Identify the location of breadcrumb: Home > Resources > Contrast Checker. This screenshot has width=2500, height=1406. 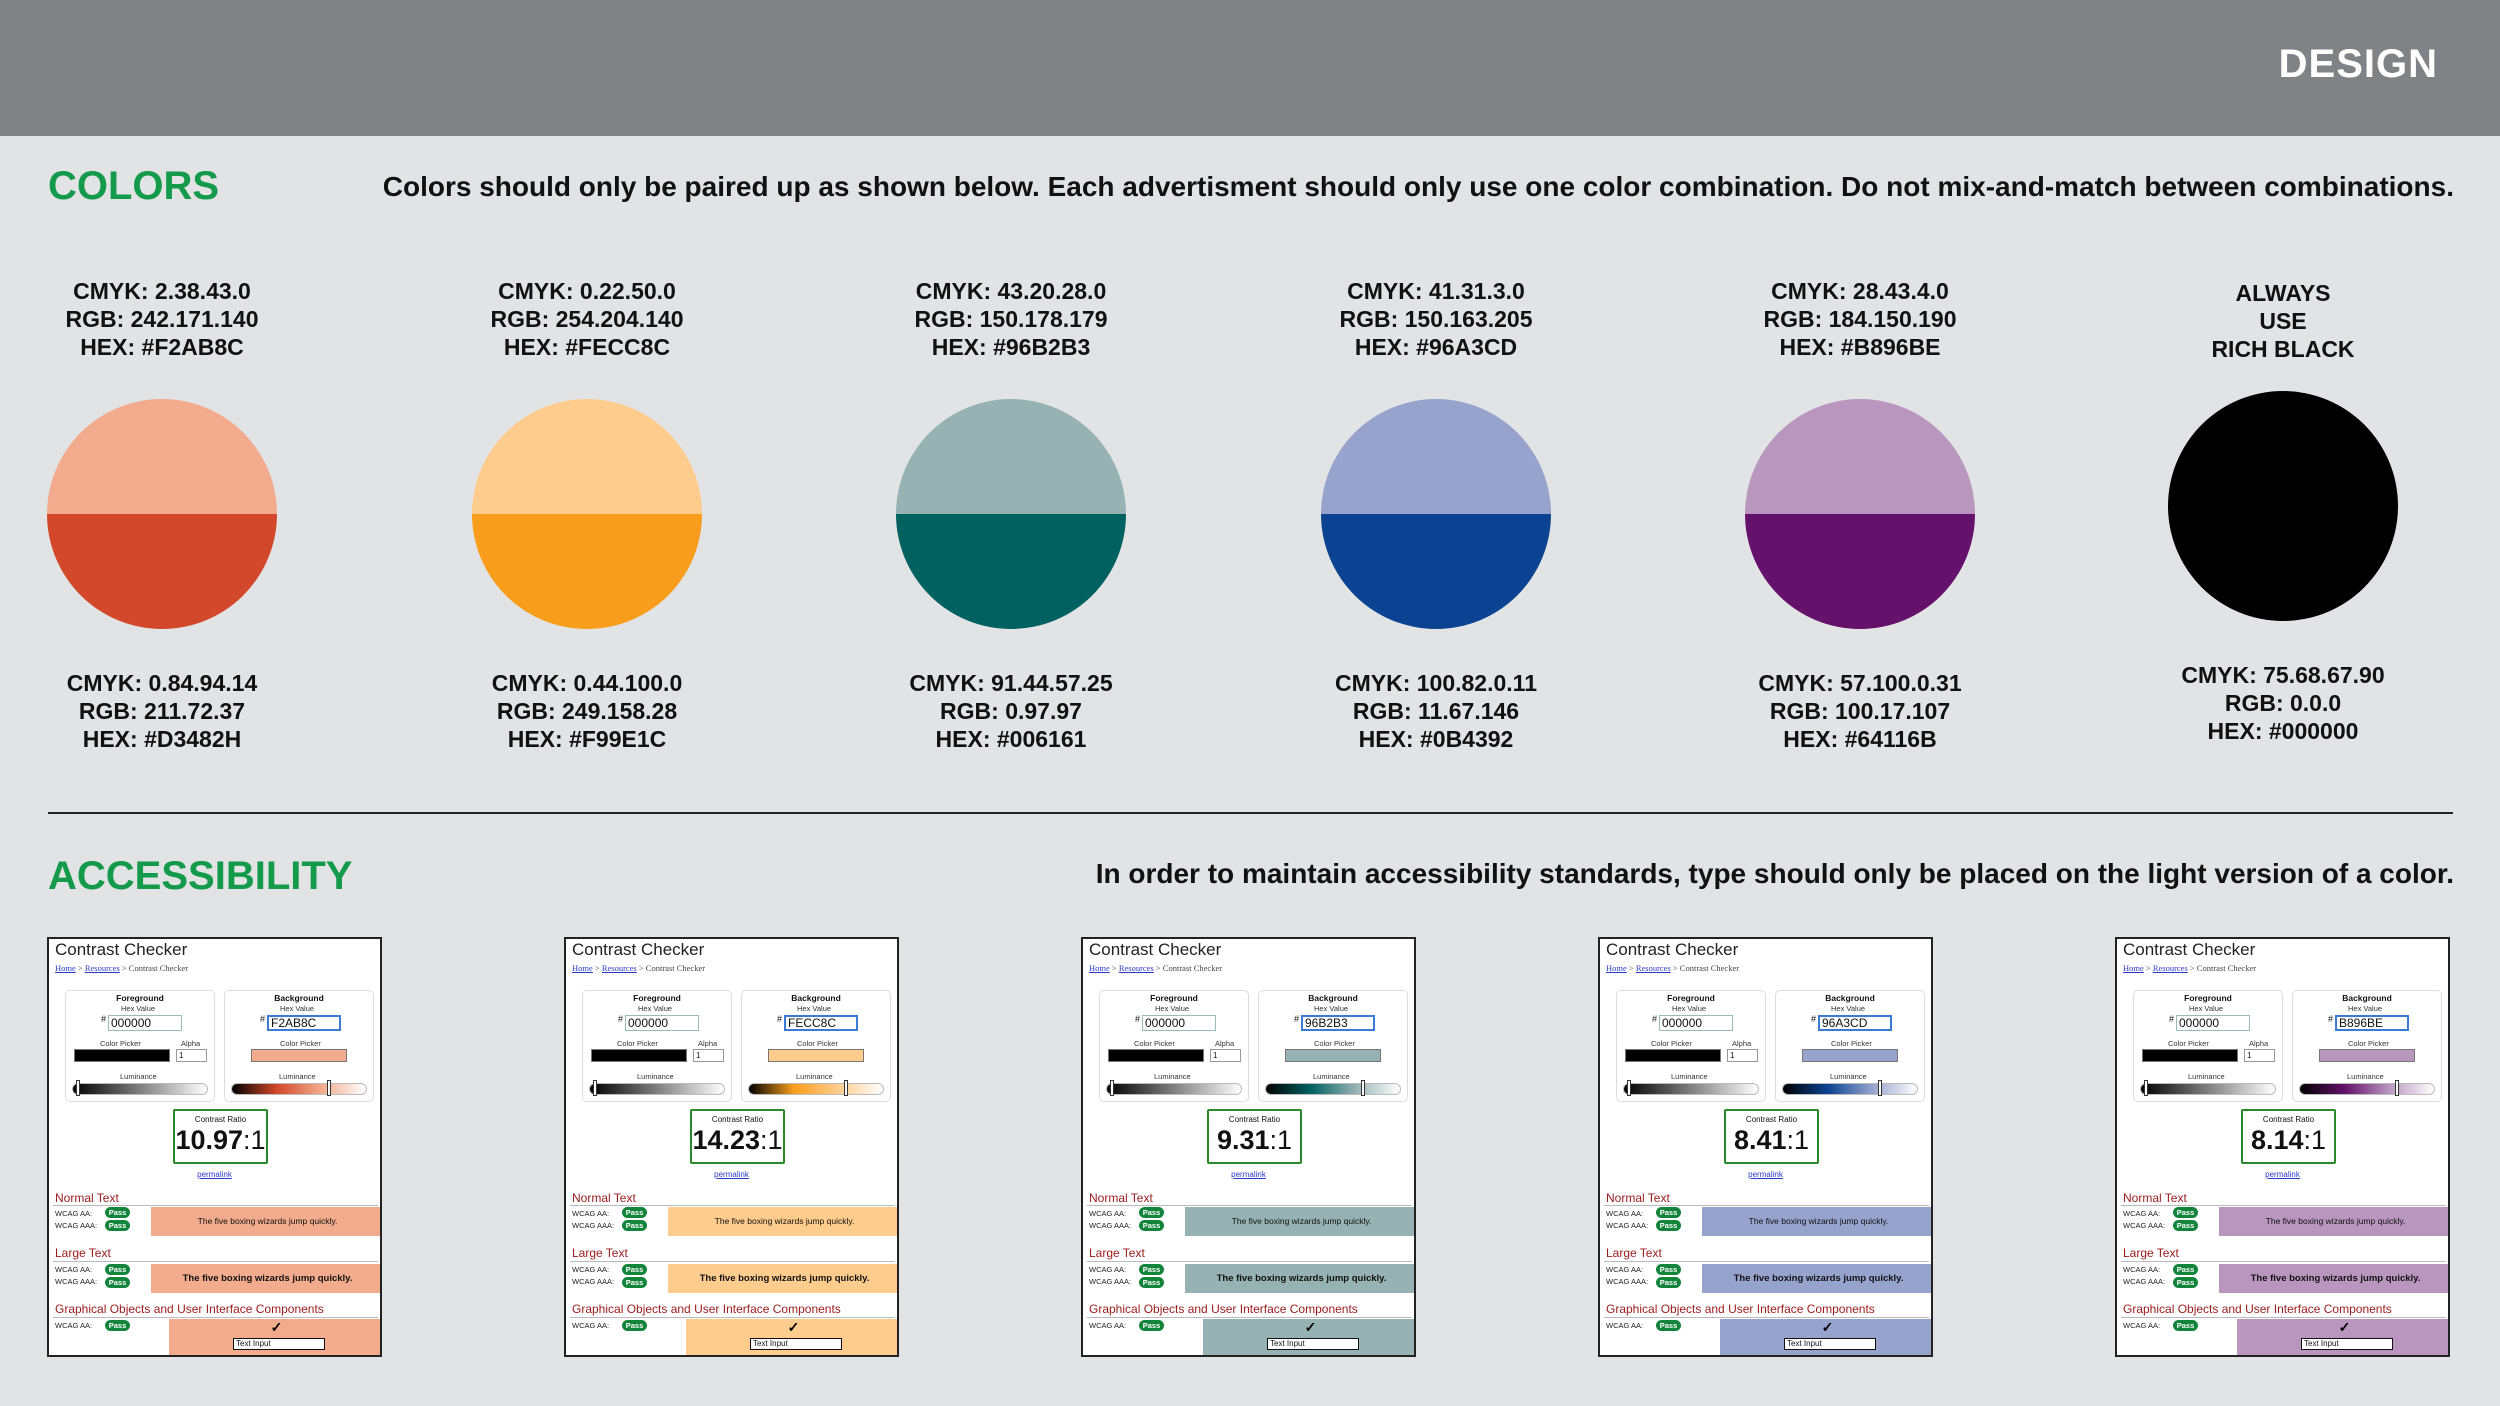
(2189, 968).